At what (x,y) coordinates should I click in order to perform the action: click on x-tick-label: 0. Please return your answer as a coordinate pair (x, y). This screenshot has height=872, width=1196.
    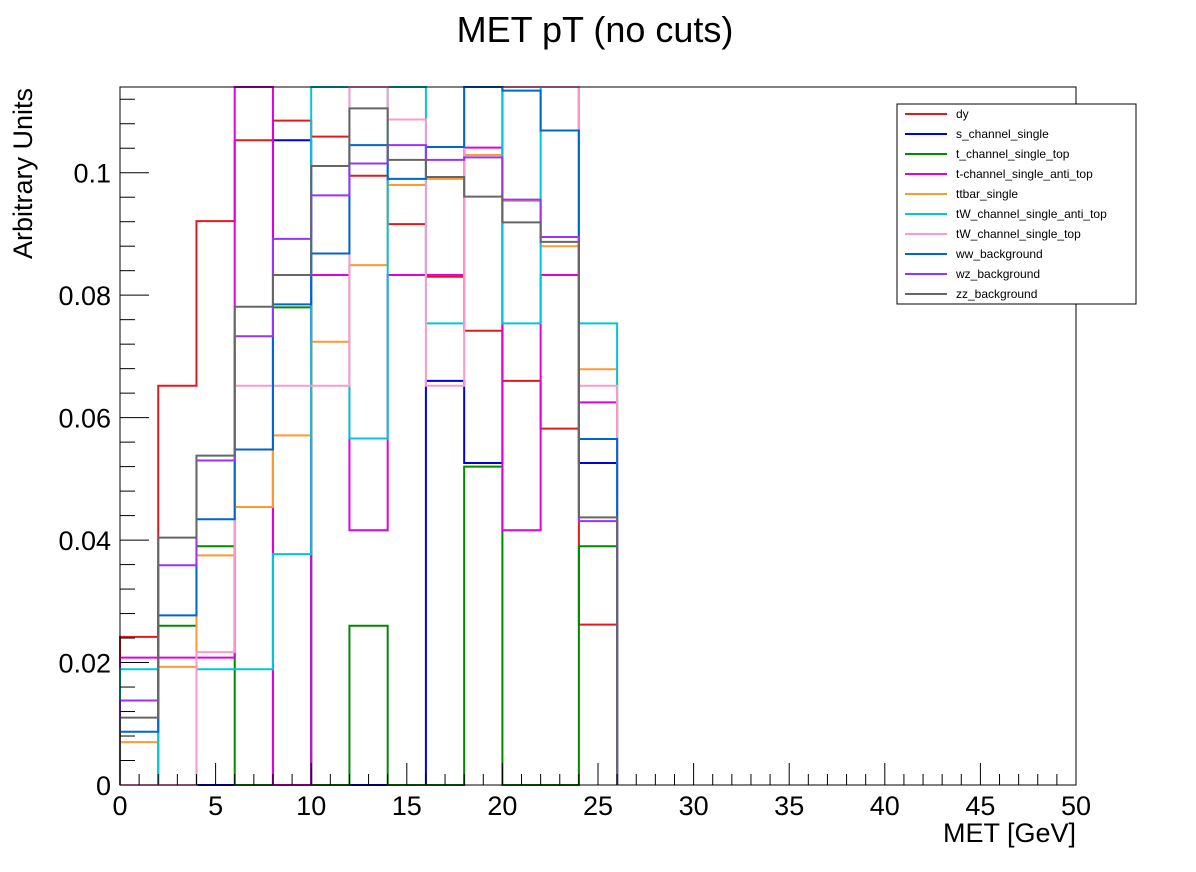
    Looking at the image, I should click on (119, 806).